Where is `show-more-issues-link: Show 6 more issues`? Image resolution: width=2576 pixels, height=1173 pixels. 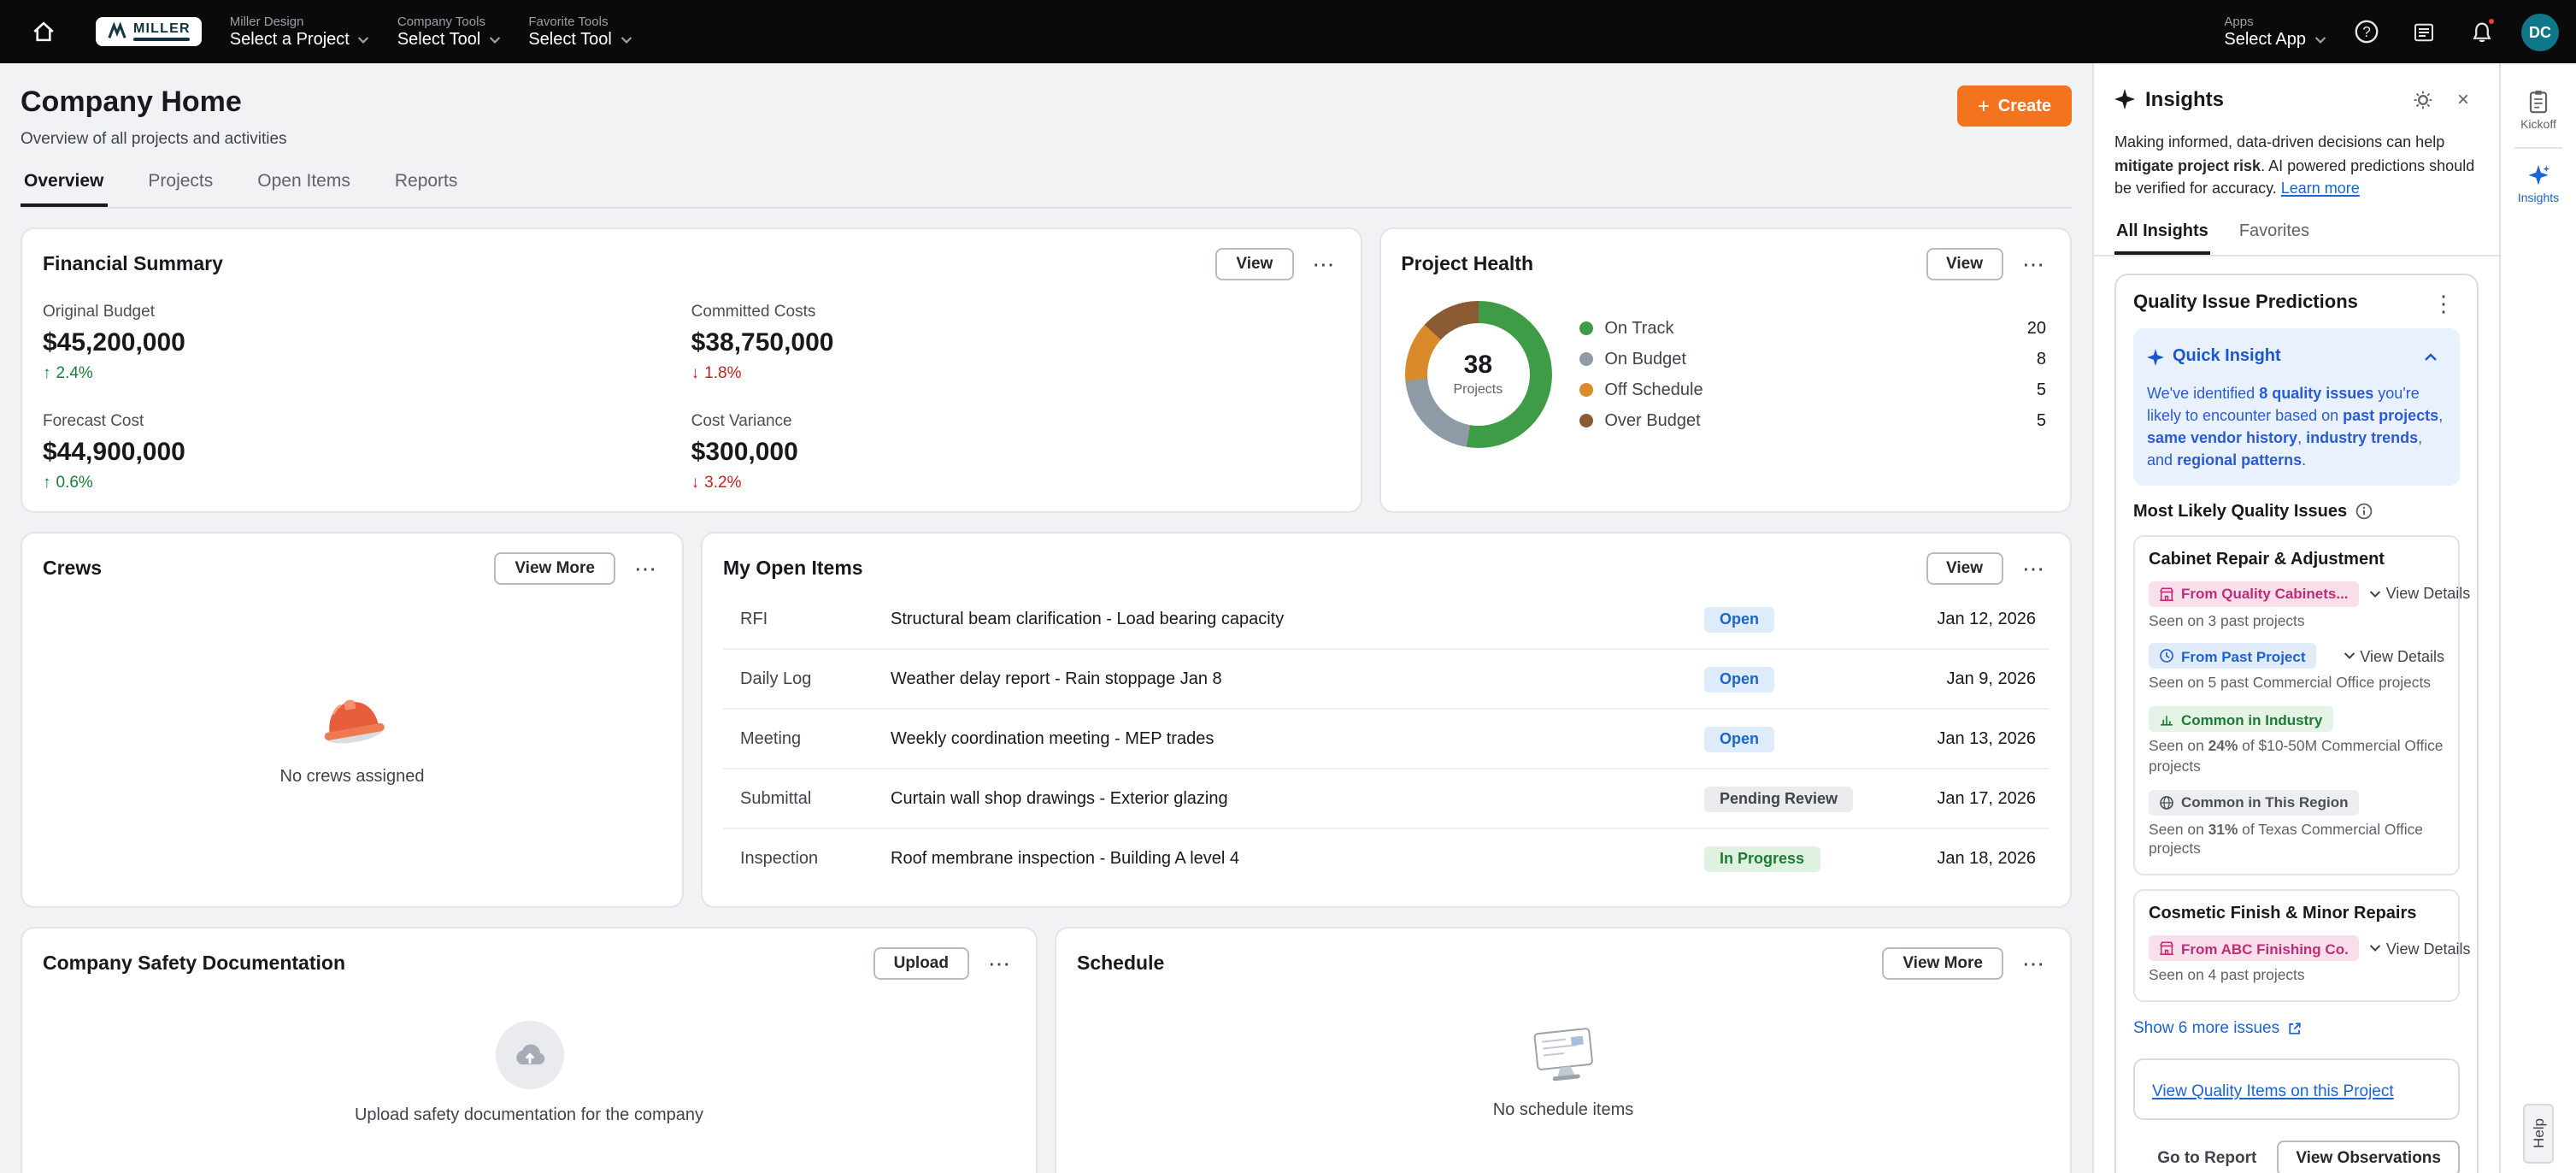 show-more-issues-link: Show 6 more issues is located at coordinates (2217, 1028).